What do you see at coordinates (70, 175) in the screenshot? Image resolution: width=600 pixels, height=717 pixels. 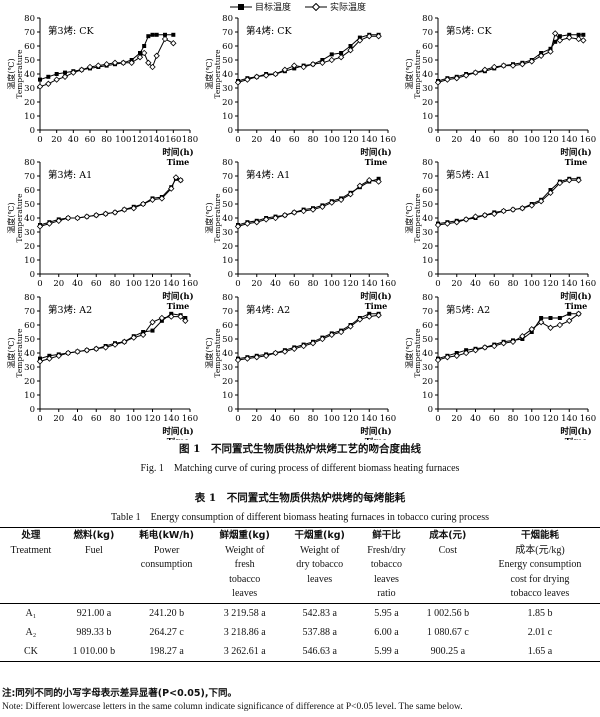 I see `chart-title: 第3烤: A1` at bounding box center [70, 175].